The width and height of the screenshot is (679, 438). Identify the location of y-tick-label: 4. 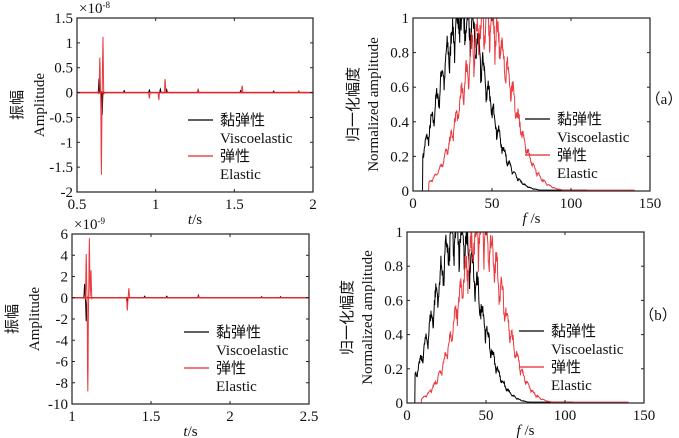
(65, 256).